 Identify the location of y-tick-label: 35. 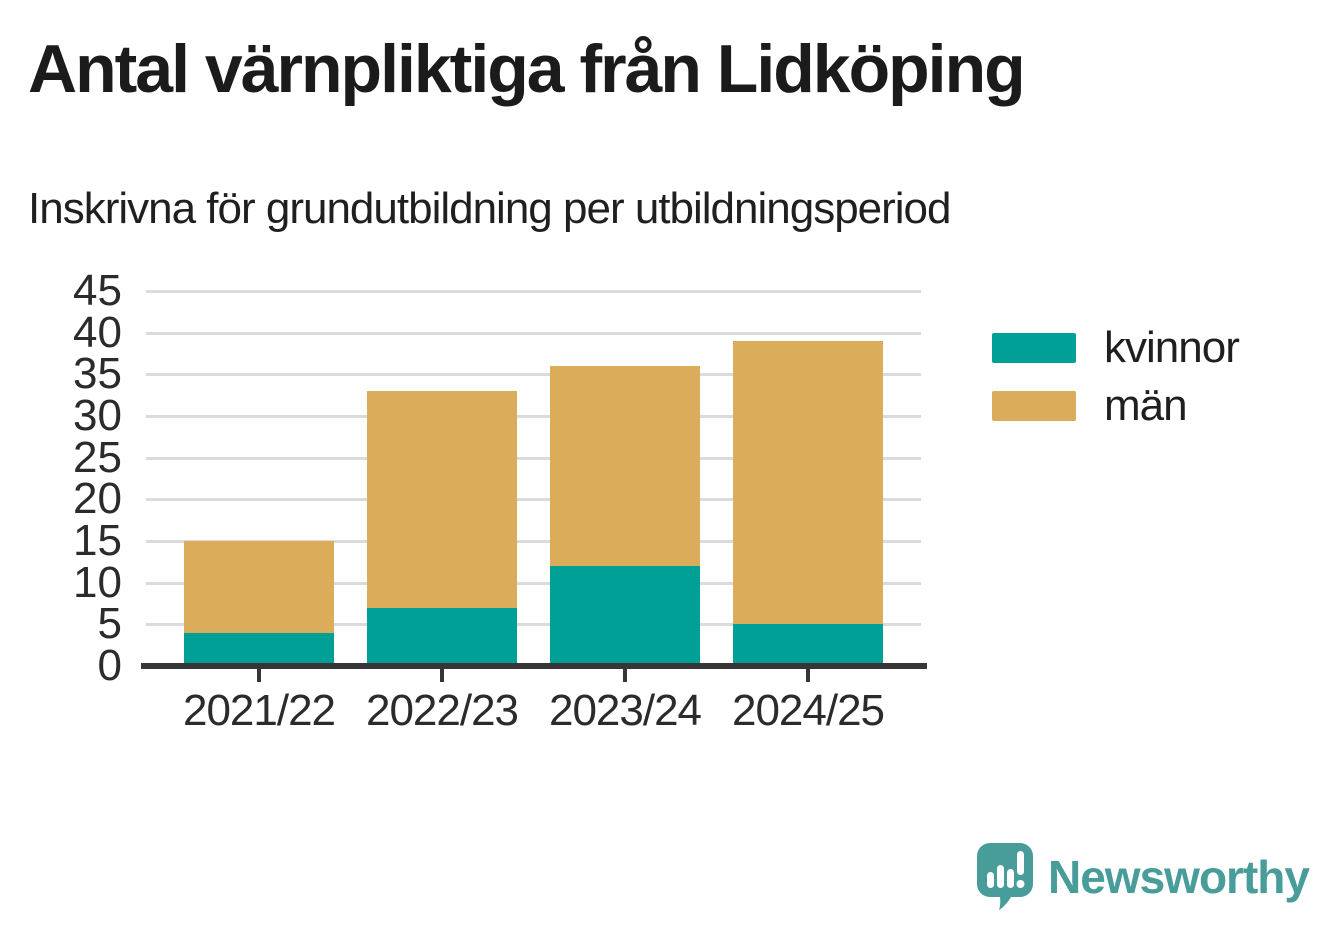
(97, 374).